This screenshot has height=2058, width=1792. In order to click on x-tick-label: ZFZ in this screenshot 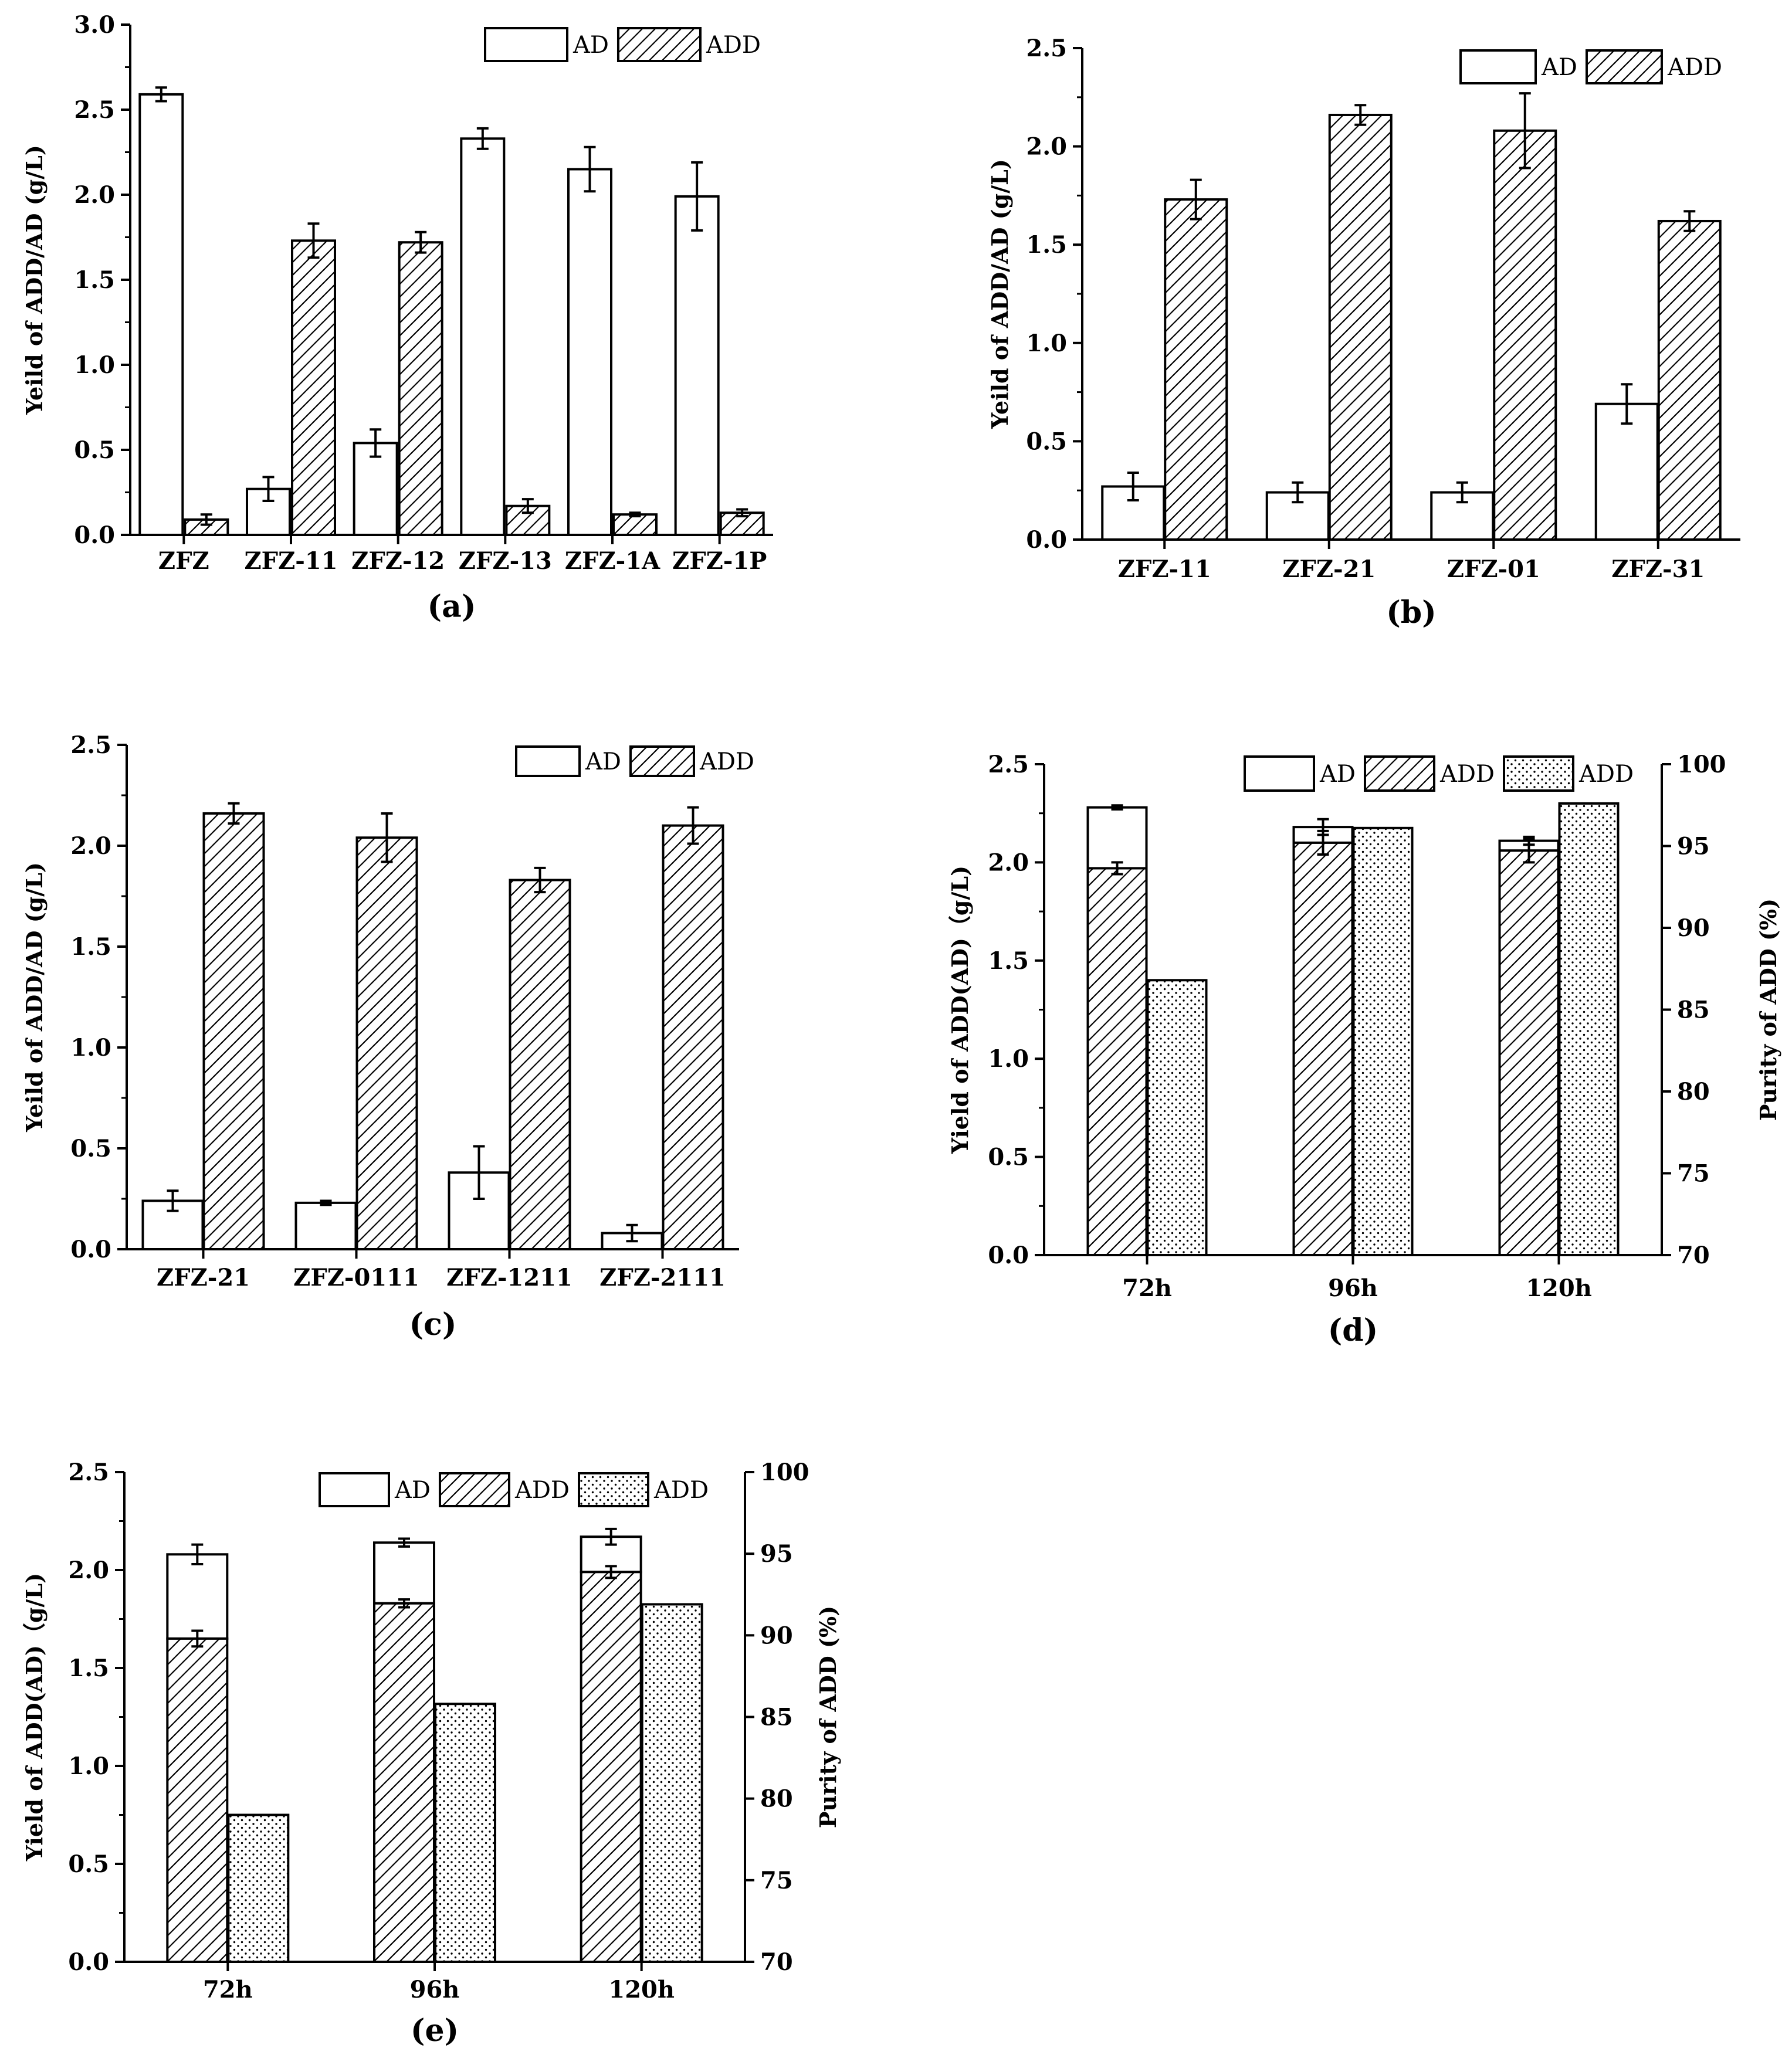, I will do `click(183, 561)`.